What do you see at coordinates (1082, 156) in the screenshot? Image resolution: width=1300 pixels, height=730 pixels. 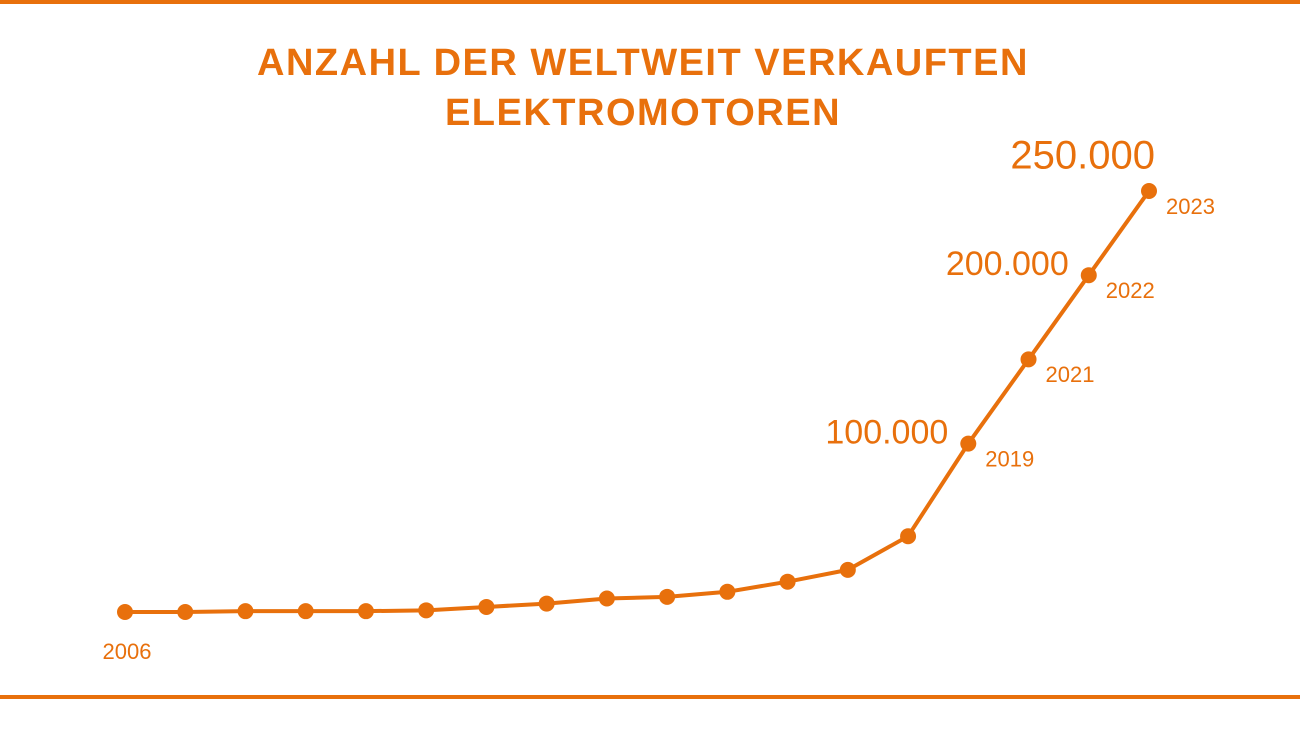 I see `value-label: 250.000` at bounding box center [1082, 156].